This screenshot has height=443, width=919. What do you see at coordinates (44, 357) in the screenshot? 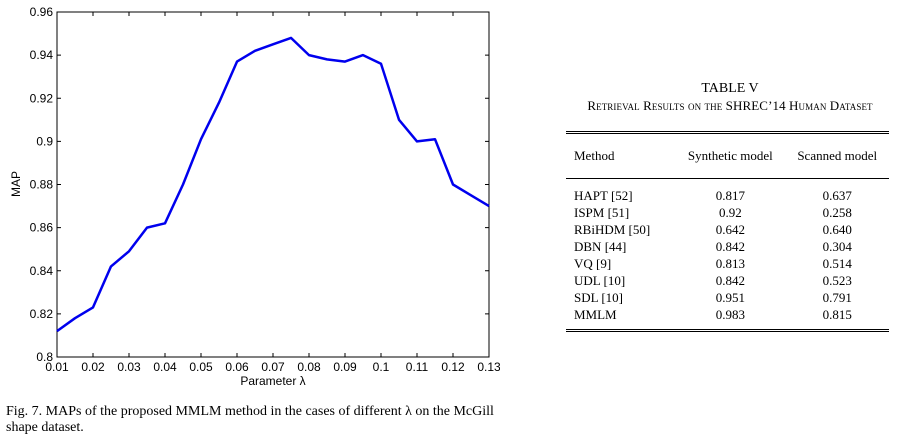
I see `y-tick-label: 0.8` at bounding box center [44, 357].